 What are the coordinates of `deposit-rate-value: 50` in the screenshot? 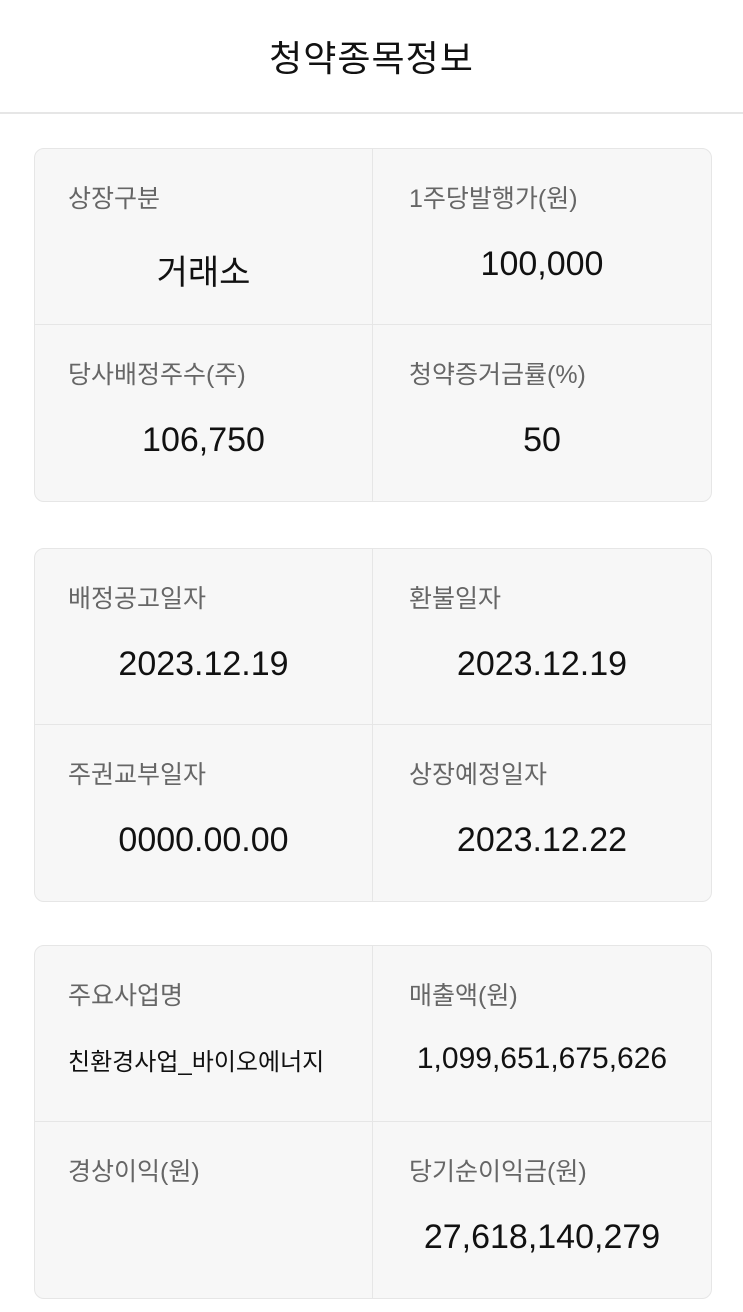 It's located at (542, 440).